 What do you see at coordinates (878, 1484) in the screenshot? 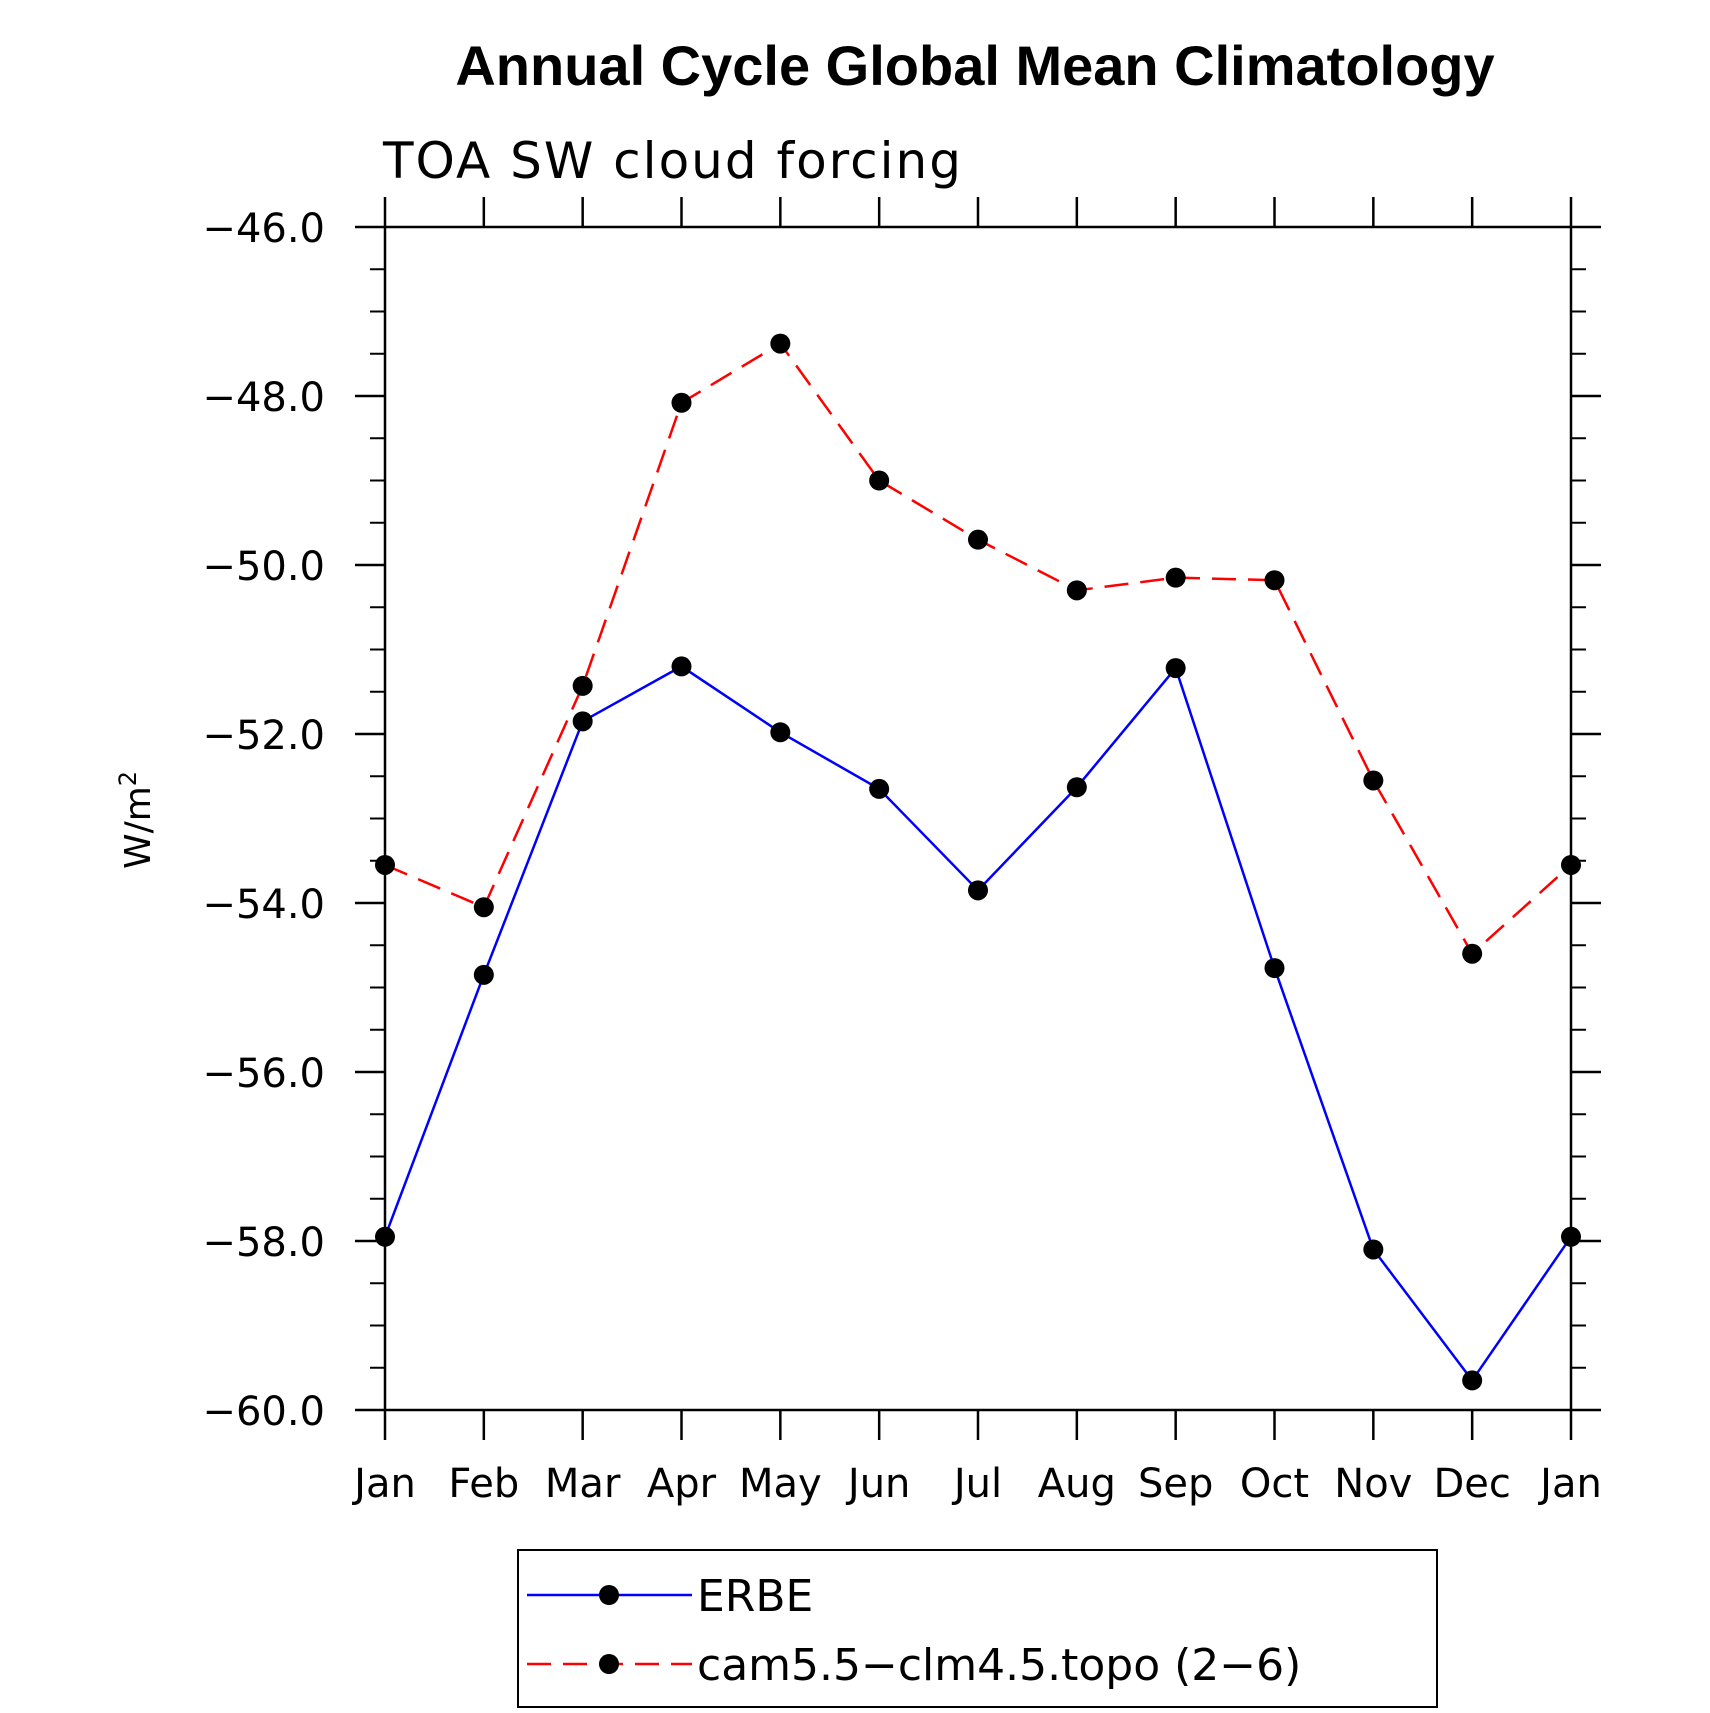
I see `x-tick-label: Jun` at bounding box center [878, 1484].